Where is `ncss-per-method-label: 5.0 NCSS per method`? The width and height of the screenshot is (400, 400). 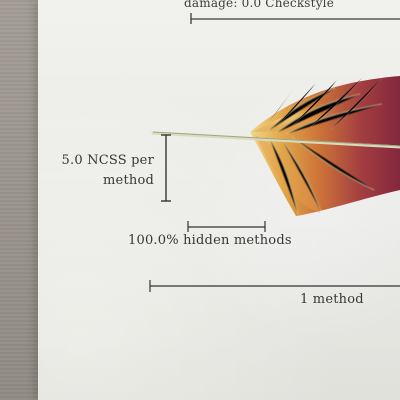
ncss-per-method-label: 5.0 NCSS per method is located at coordinates (107, 170).